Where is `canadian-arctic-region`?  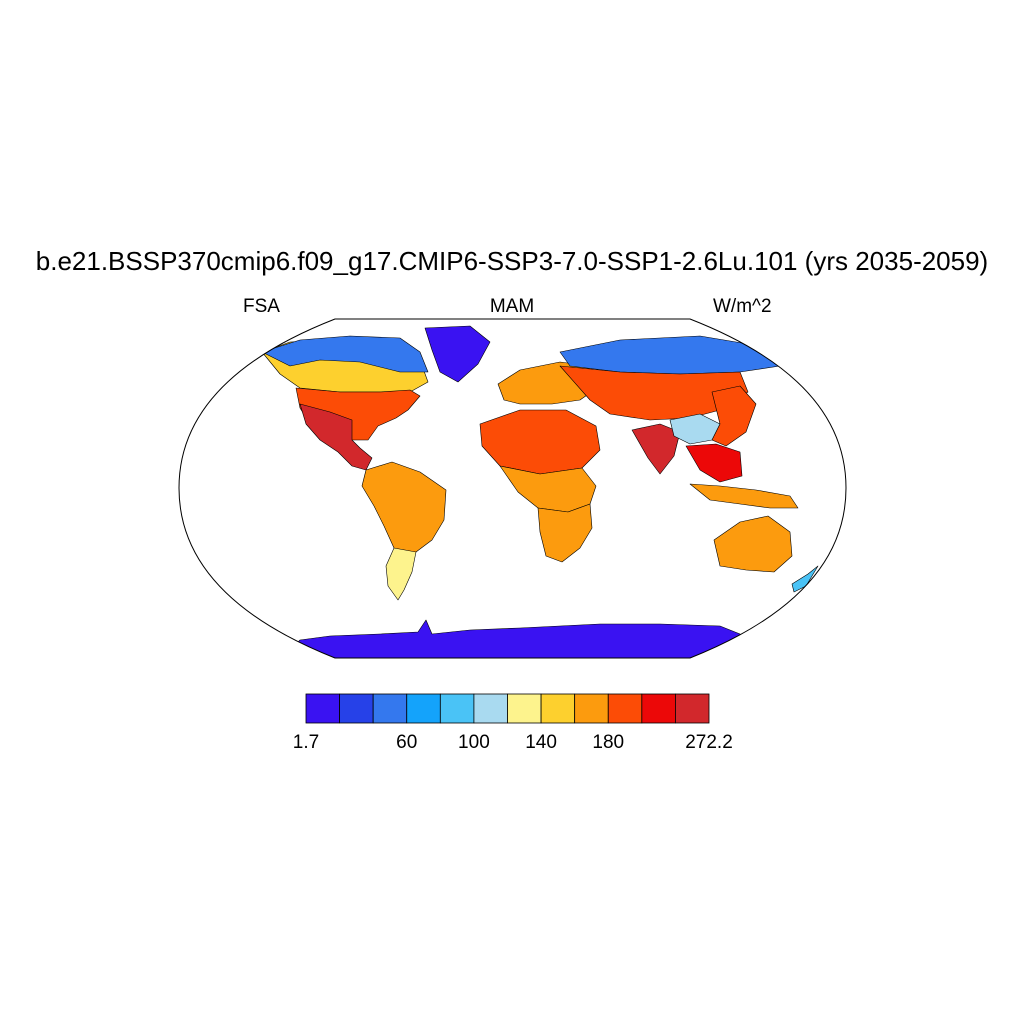
canadian-arctic-region is located at coordinates (345, 354).